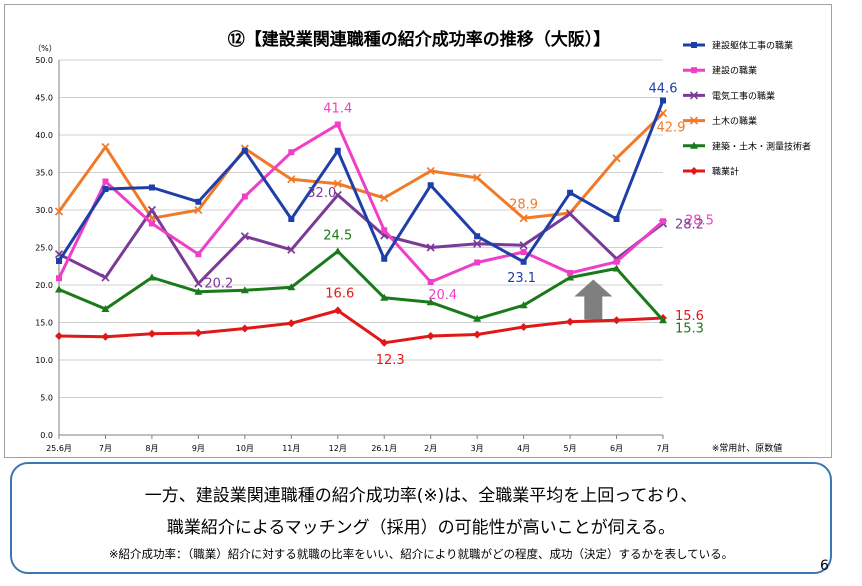 The image size is (862, 586). What do you see at coordinates (616, 448) in the screenshot?
I see `x-tick-label: 6月` at bounding box center [616, 448].